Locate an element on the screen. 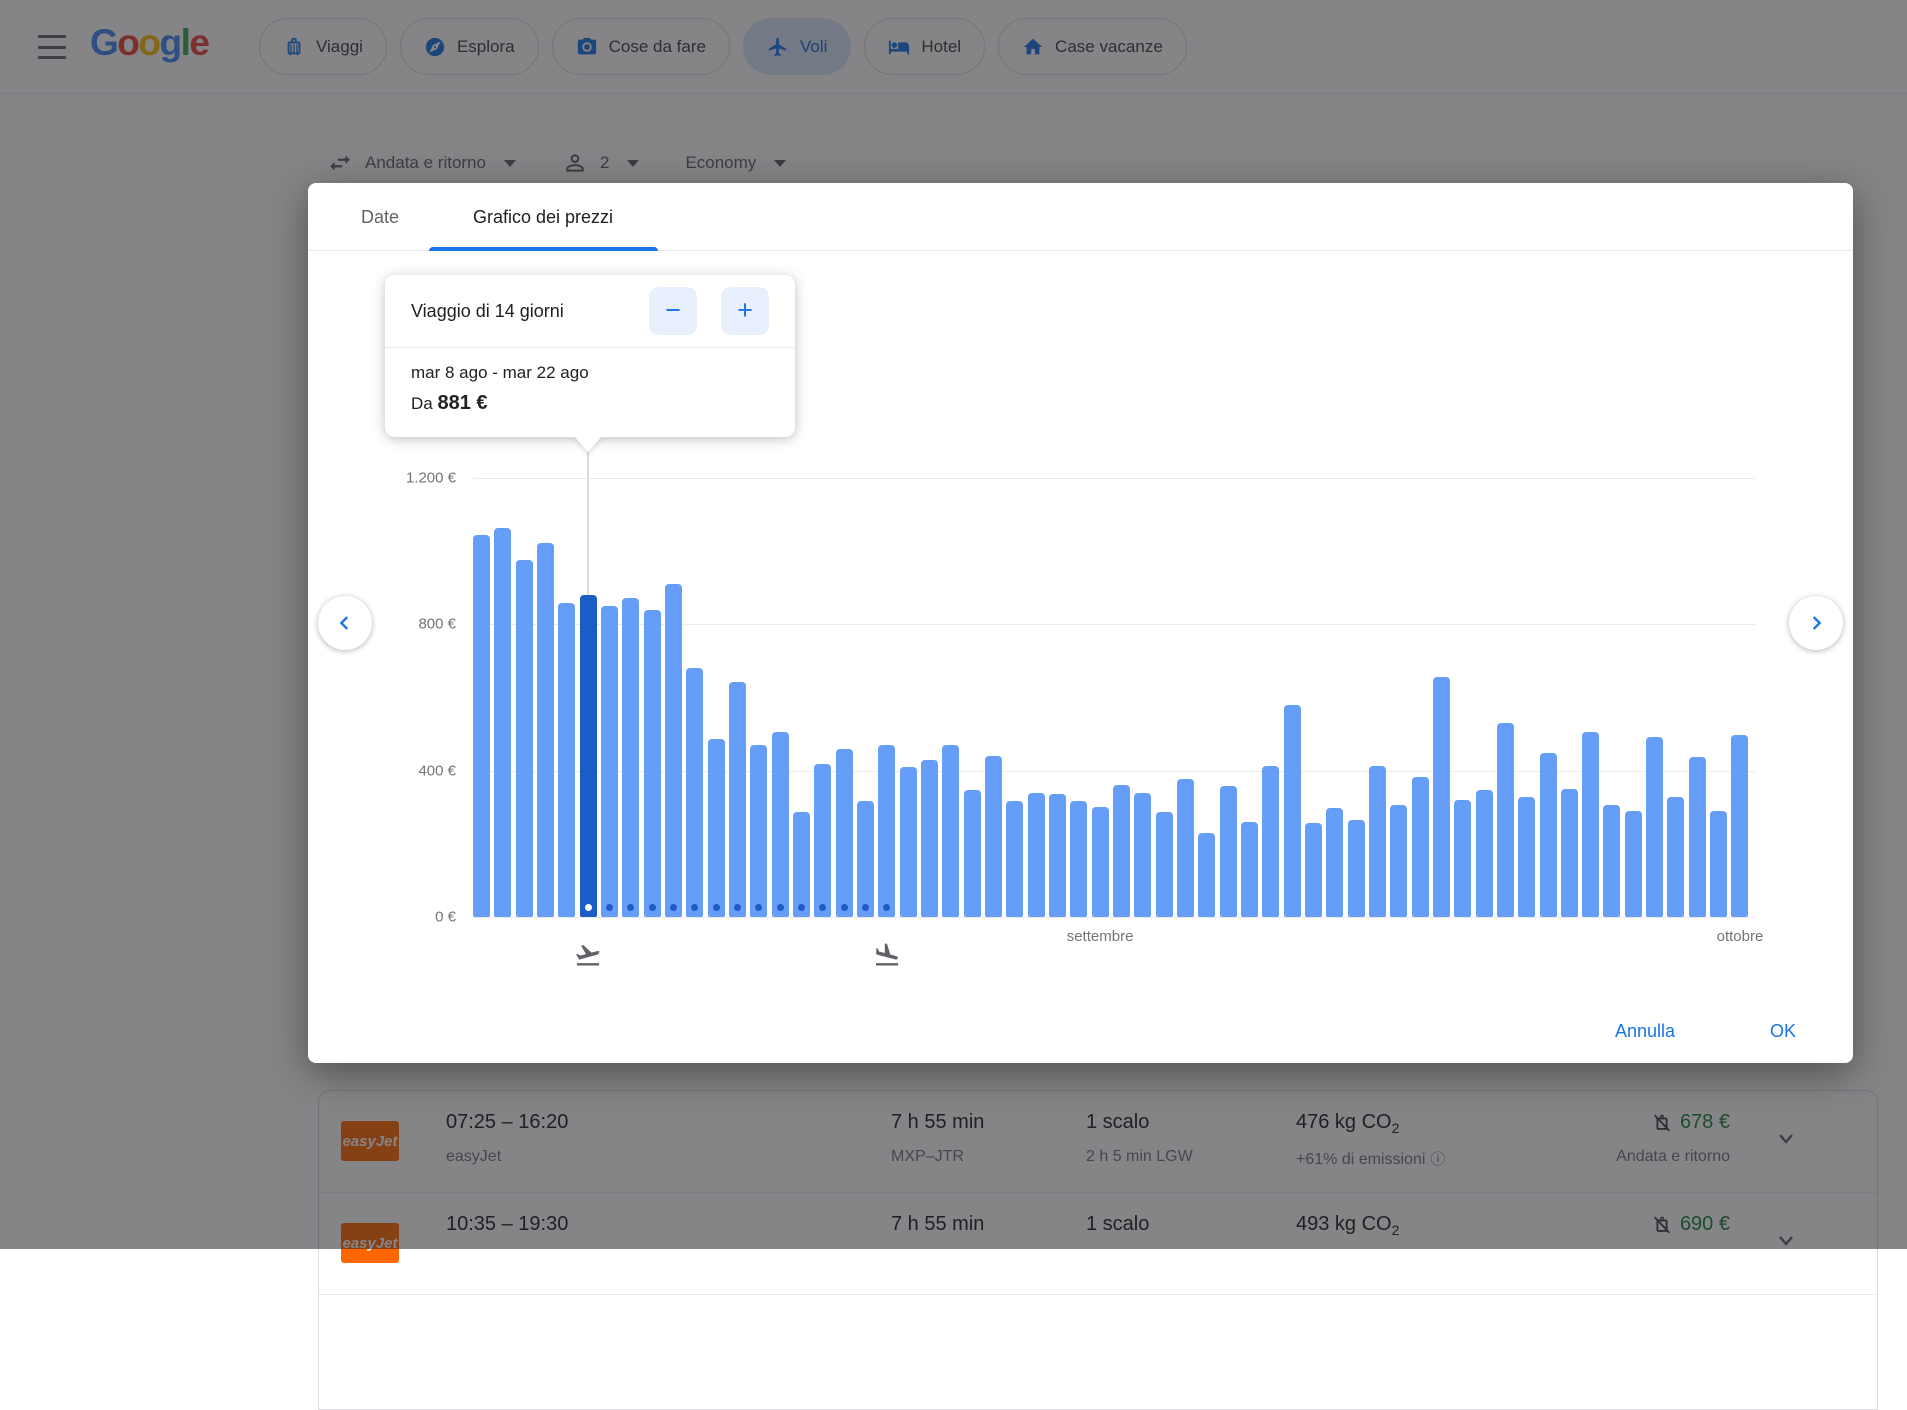 The image size is (1907, 1410). next-dates-button is located at coordinates (1816, 623).